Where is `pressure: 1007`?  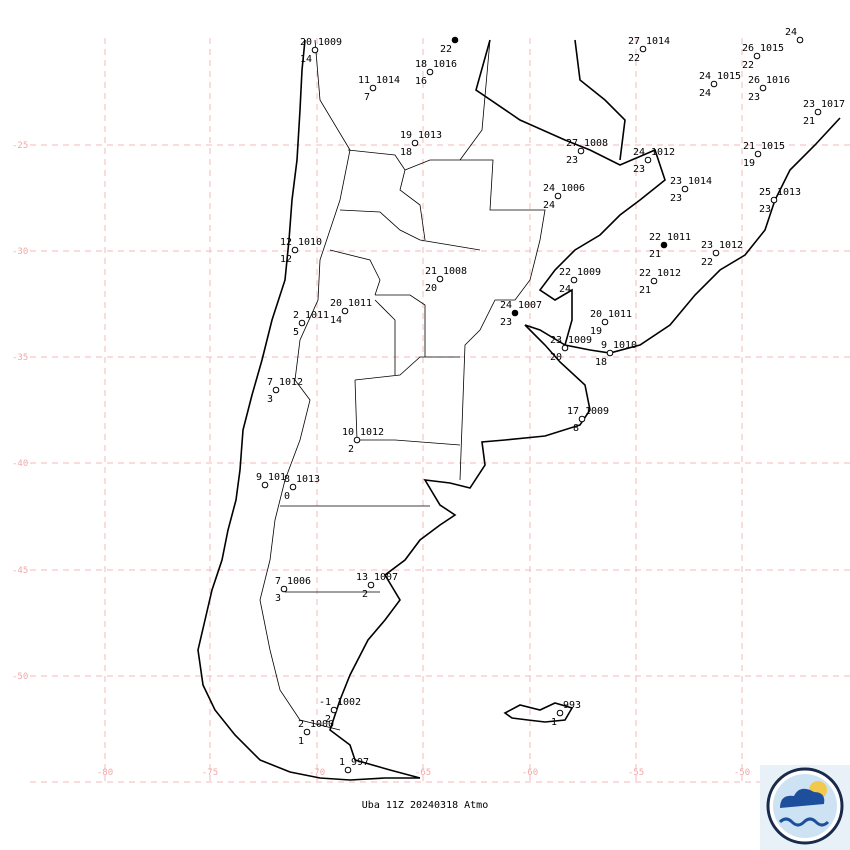
pressure: 1007 is located at coordinates (530, 305).